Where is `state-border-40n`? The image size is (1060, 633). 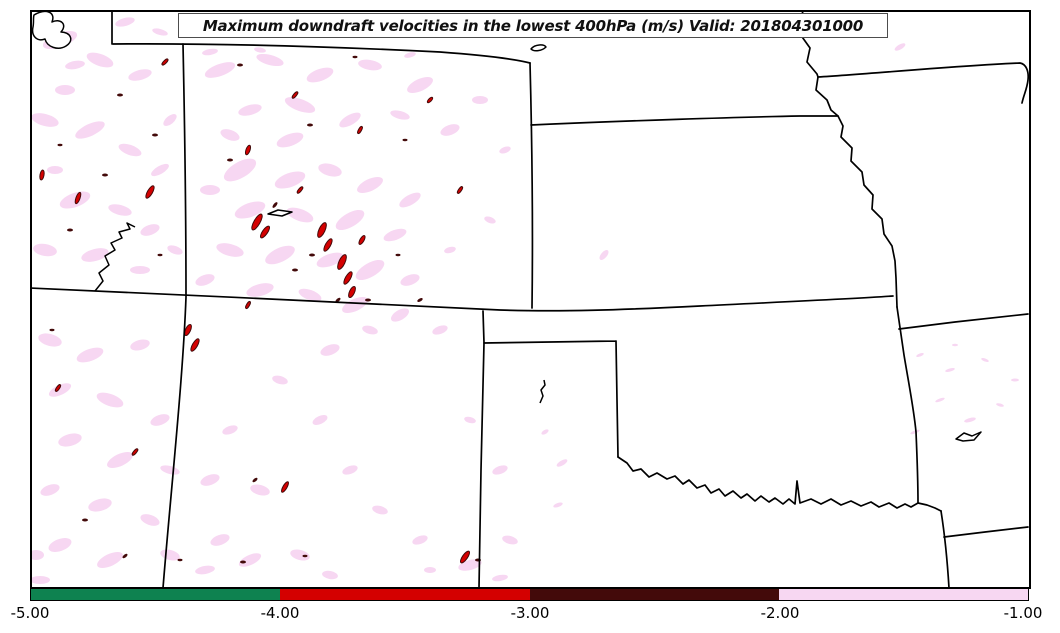
state-border-40n is located at coordinates (684, 120).